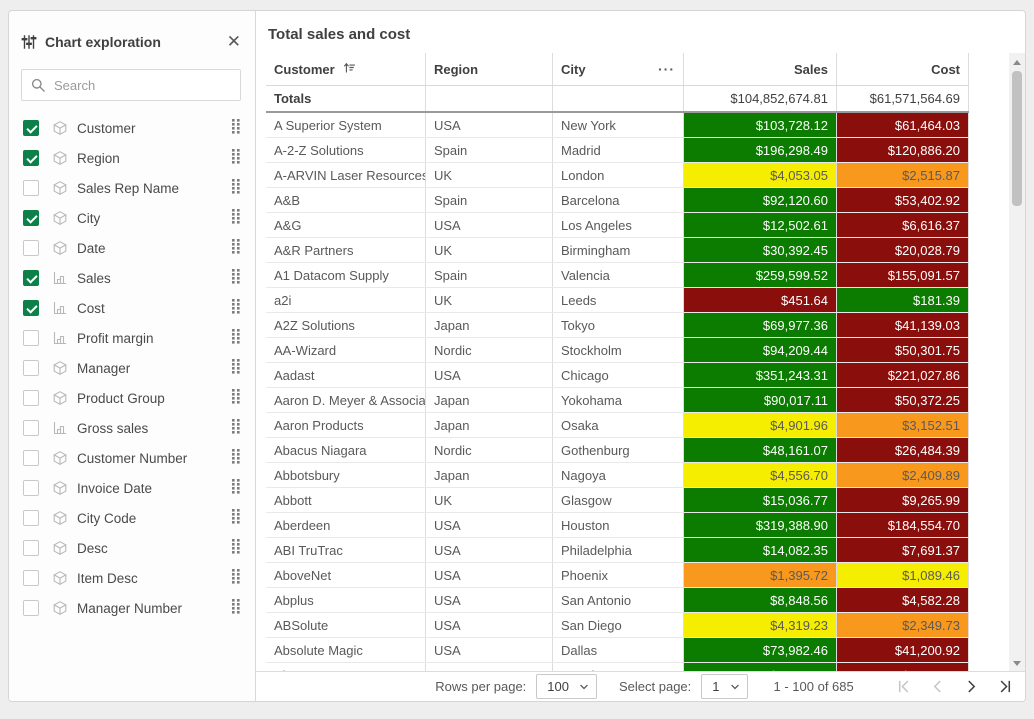  What do you see at coordinates (724, 686) in the screenshot?
I see `select-page-select: 1` at bounding box center [724, 686].